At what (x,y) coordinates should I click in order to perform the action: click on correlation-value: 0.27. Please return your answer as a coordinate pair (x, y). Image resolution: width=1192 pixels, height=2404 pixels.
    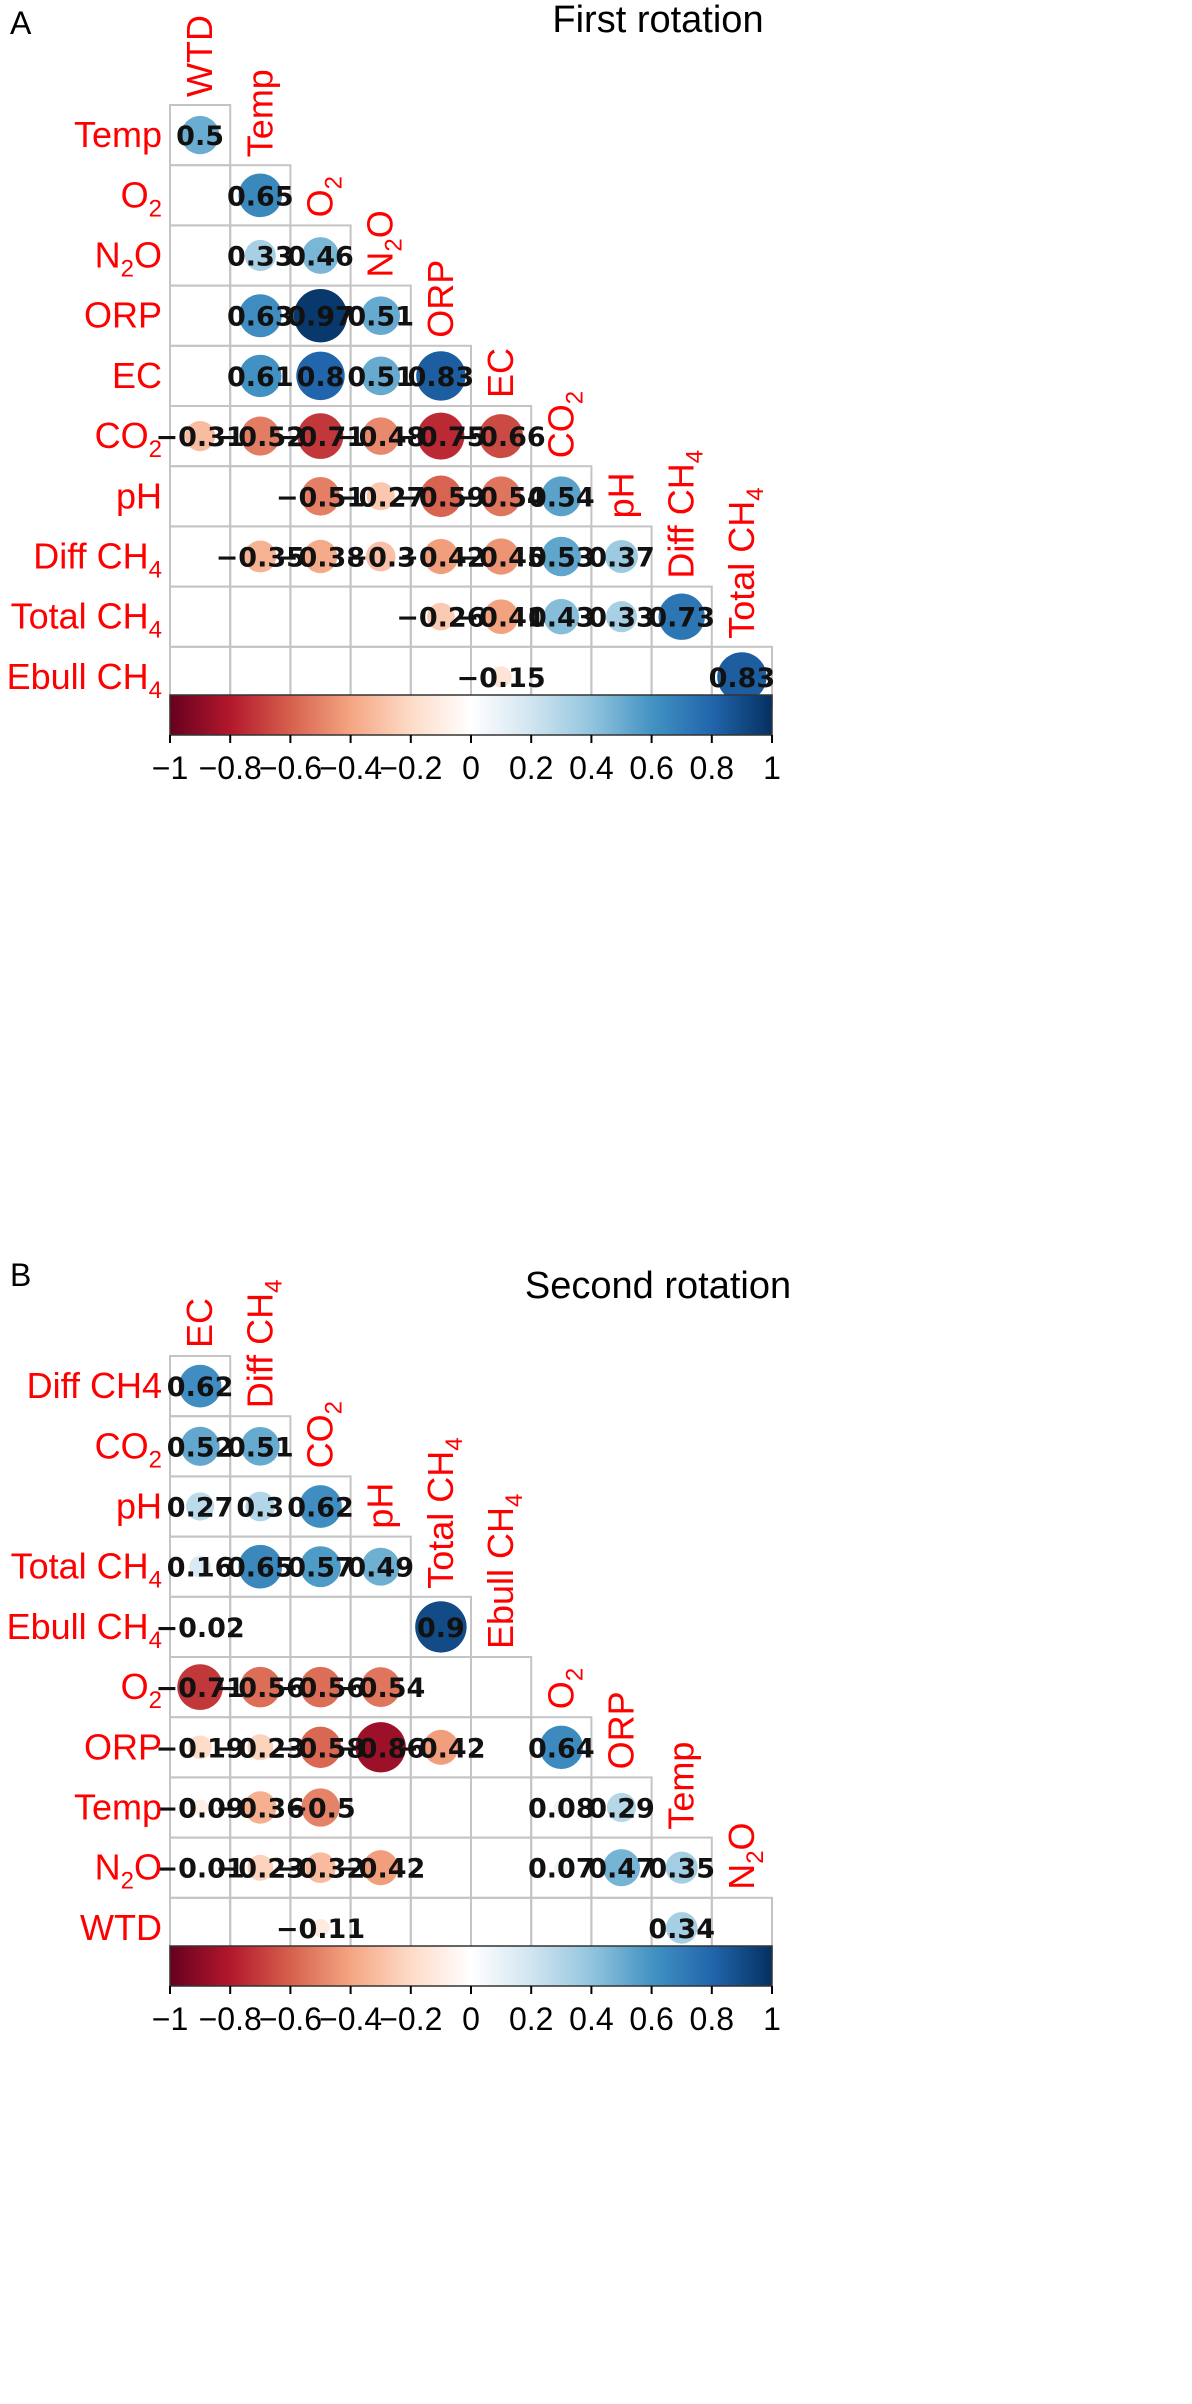
    Looking at the image, I should click on (200, 1508).